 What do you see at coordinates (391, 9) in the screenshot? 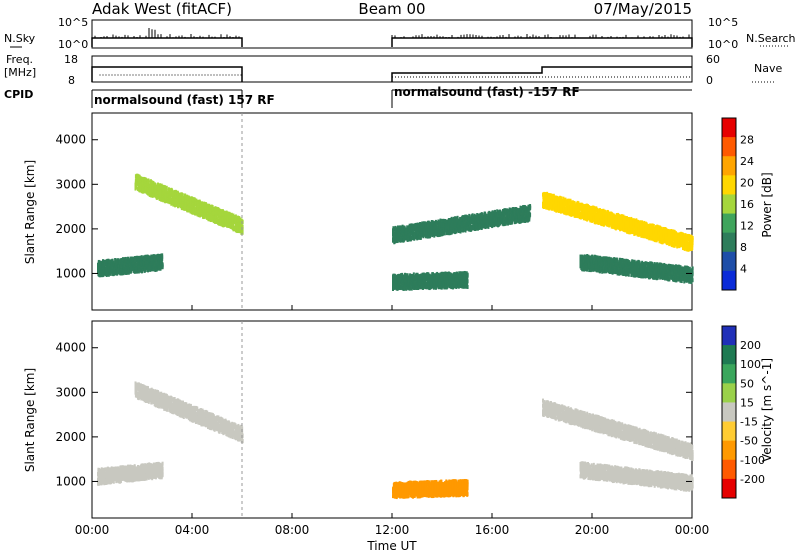
I see `beam-title: Beam 00` at bounding box center [391, 9].